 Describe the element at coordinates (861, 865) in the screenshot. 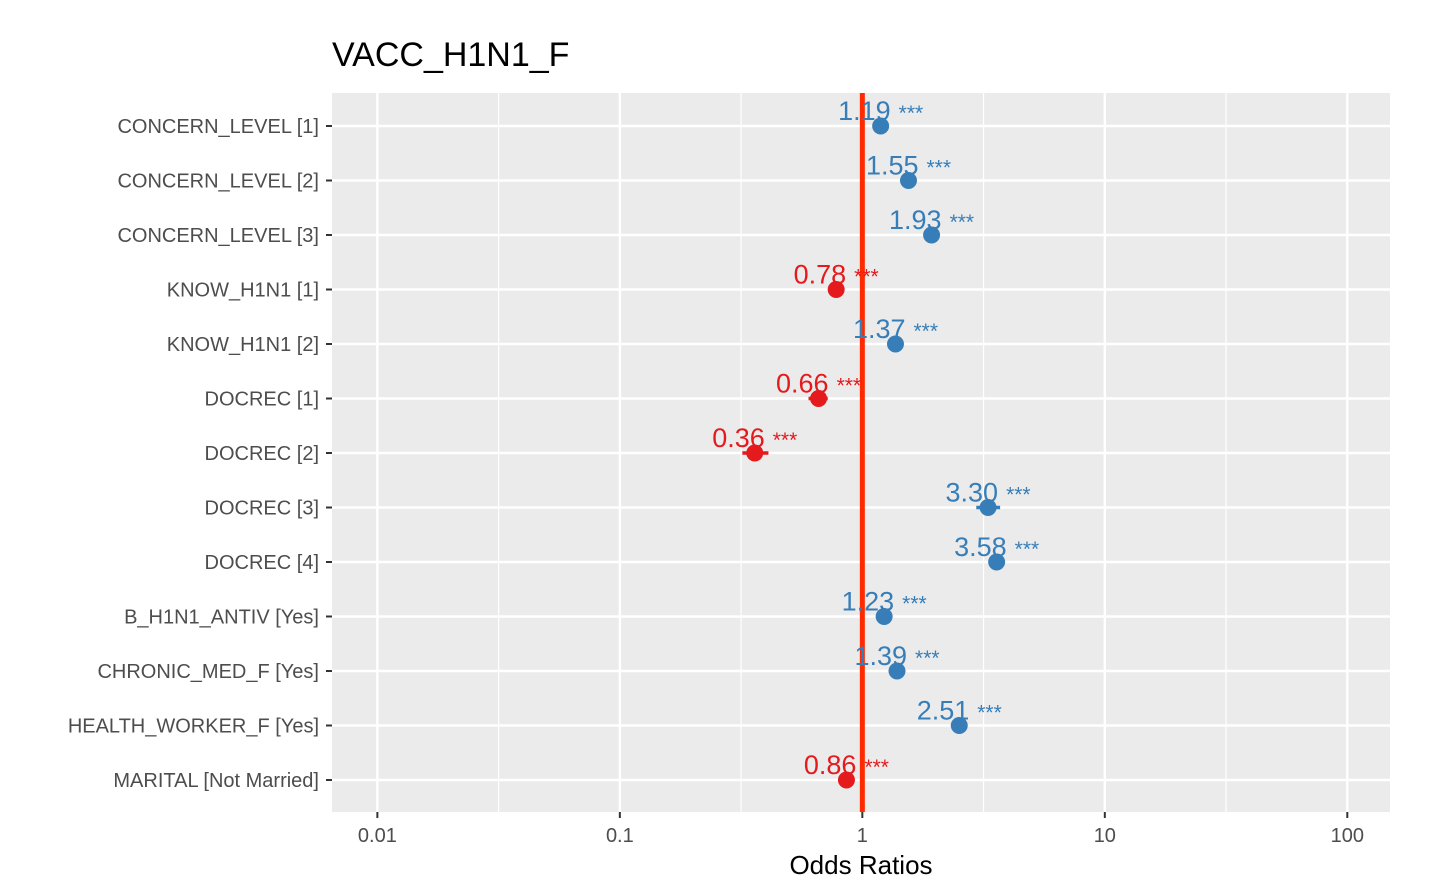

I see `x-axis-title: Odds Ratios` at that location.